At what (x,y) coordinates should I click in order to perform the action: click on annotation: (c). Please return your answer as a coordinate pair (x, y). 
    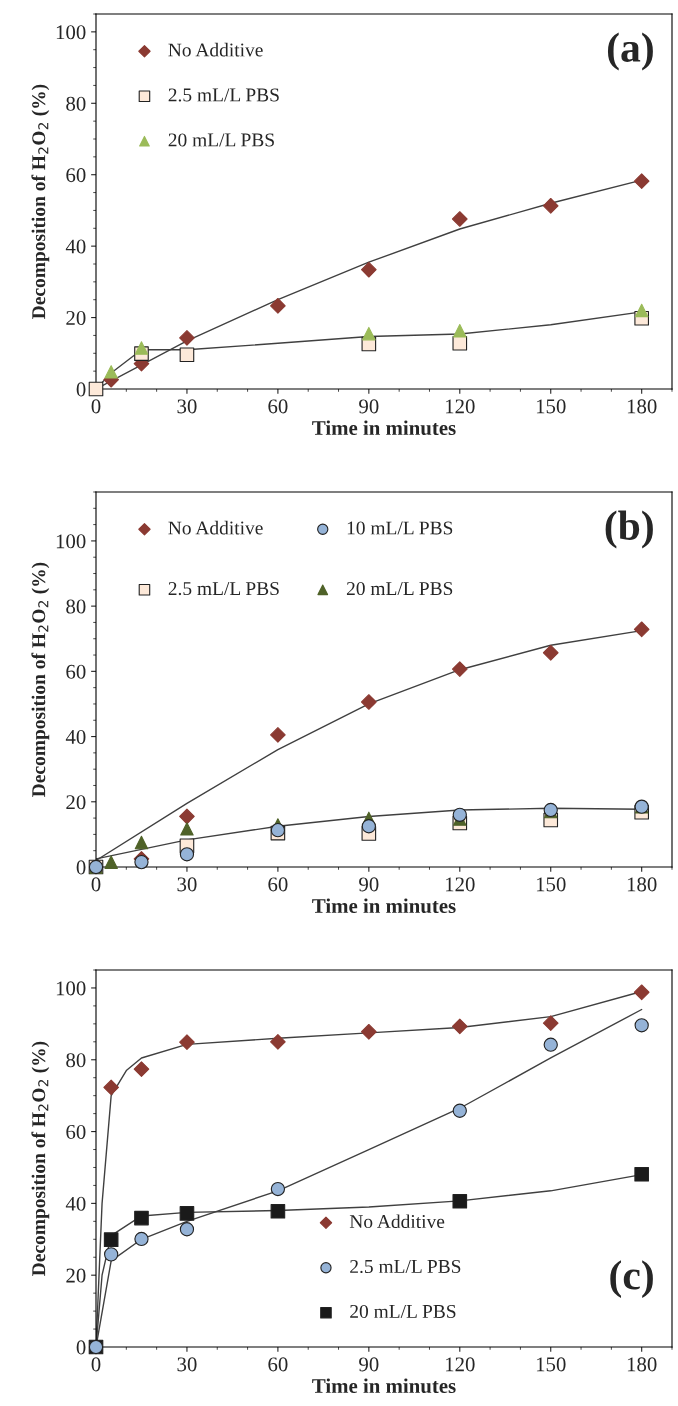
    Looking at the image, I should click on (631, 1279).